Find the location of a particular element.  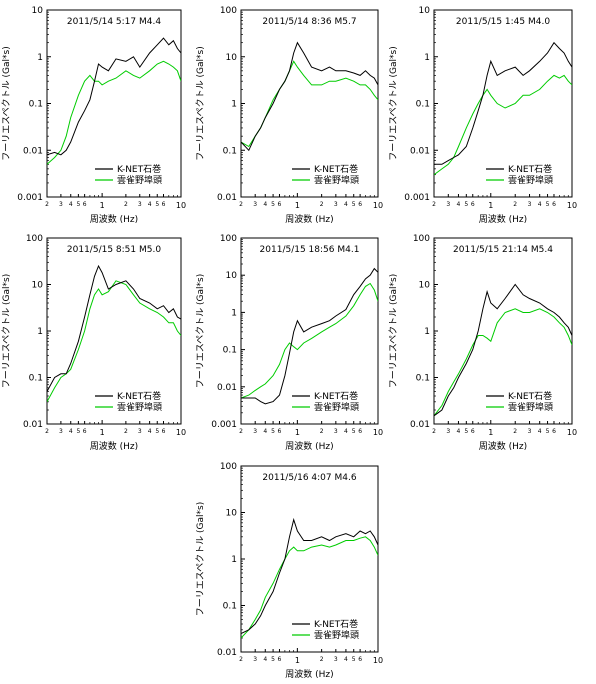

chart-title: 2011/5/14 5:17 M4.4 is located at coordinates (114, 22).